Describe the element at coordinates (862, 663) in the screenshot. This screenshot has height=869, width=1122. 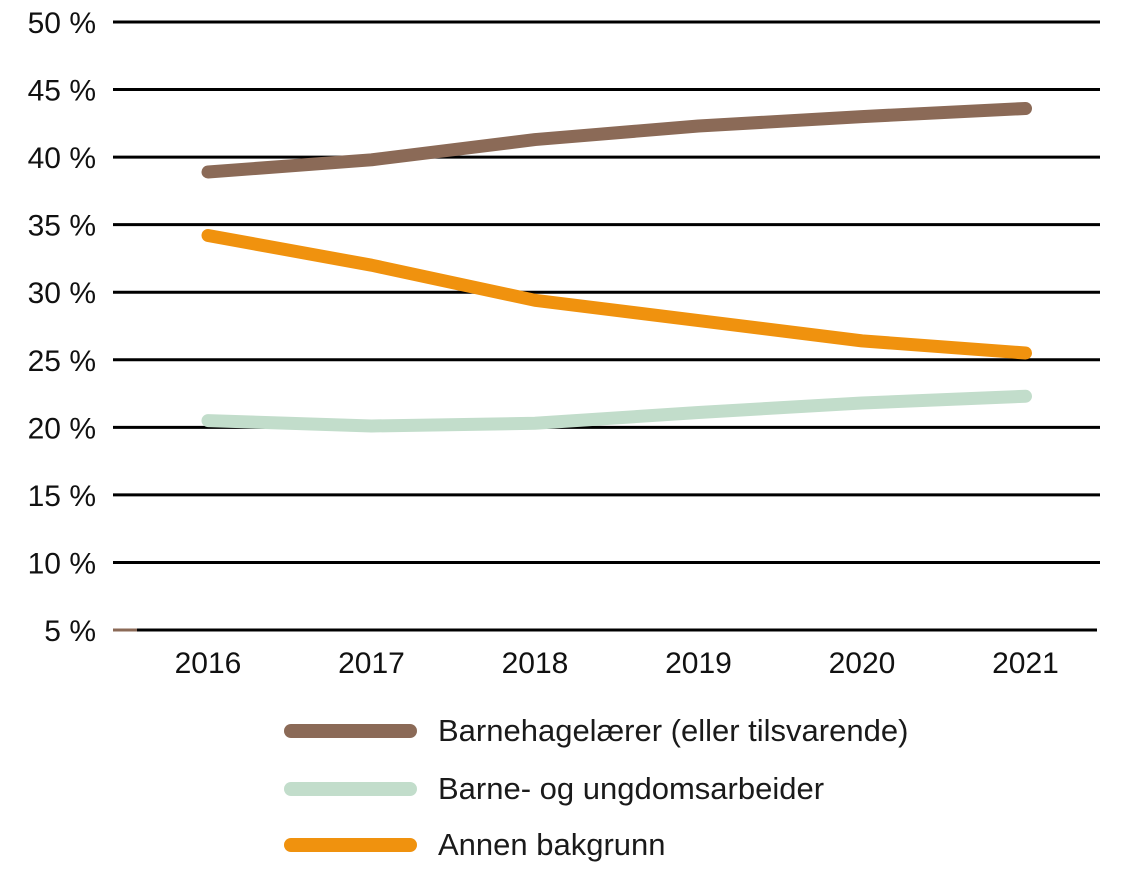
I see `x-tick-label: 2020` at that location.